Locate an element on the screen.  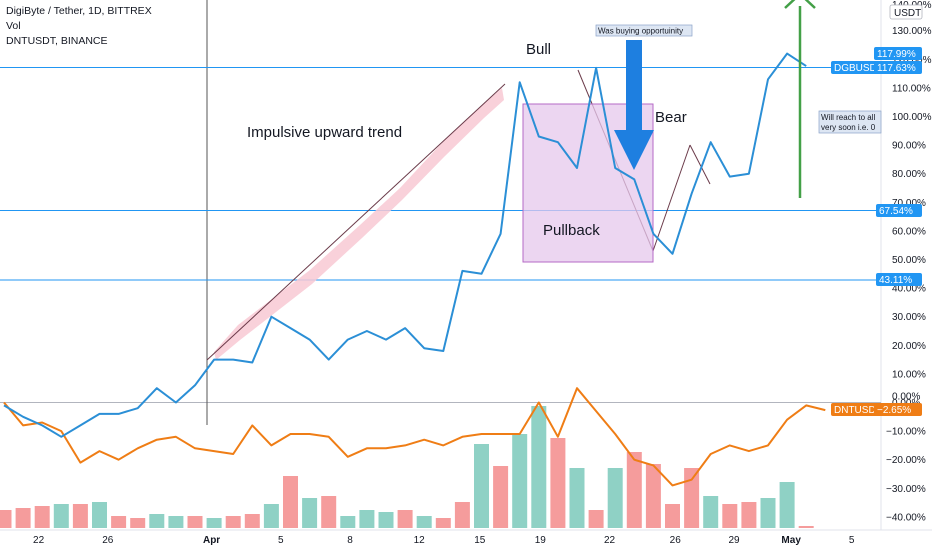
price-tick-label: 100.00% is located at coordinates (912, 117).